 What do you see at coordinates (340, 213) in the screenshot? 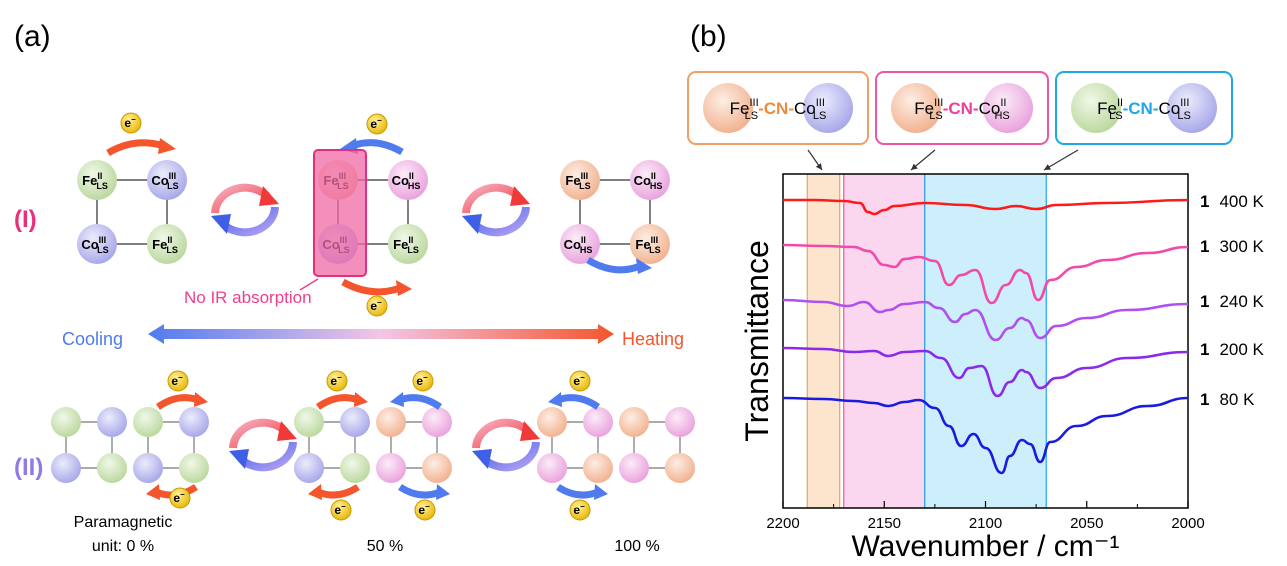
I see `no-ir-highlight` at bounding box center [340, 213].